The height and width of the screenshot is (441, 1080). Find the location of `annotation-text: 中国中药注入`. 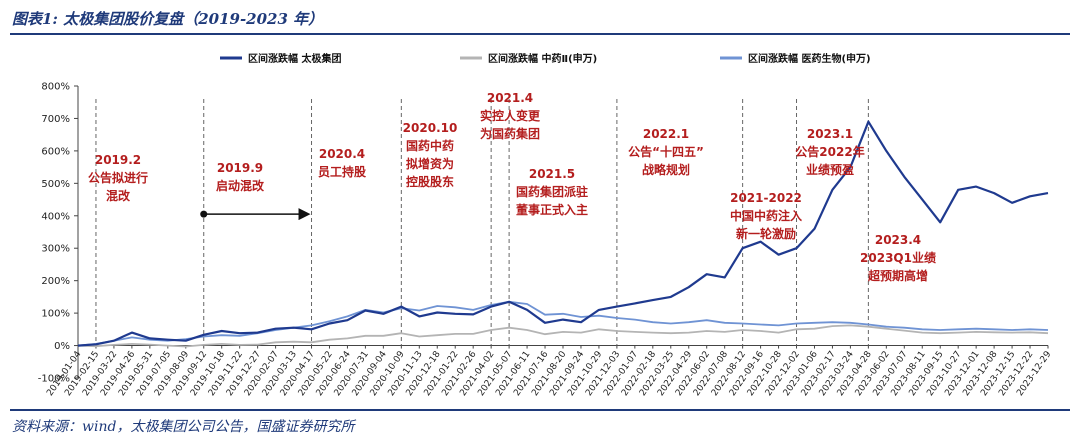

annotation-text: 中国中药注入 is located at coordinates (766, 215).